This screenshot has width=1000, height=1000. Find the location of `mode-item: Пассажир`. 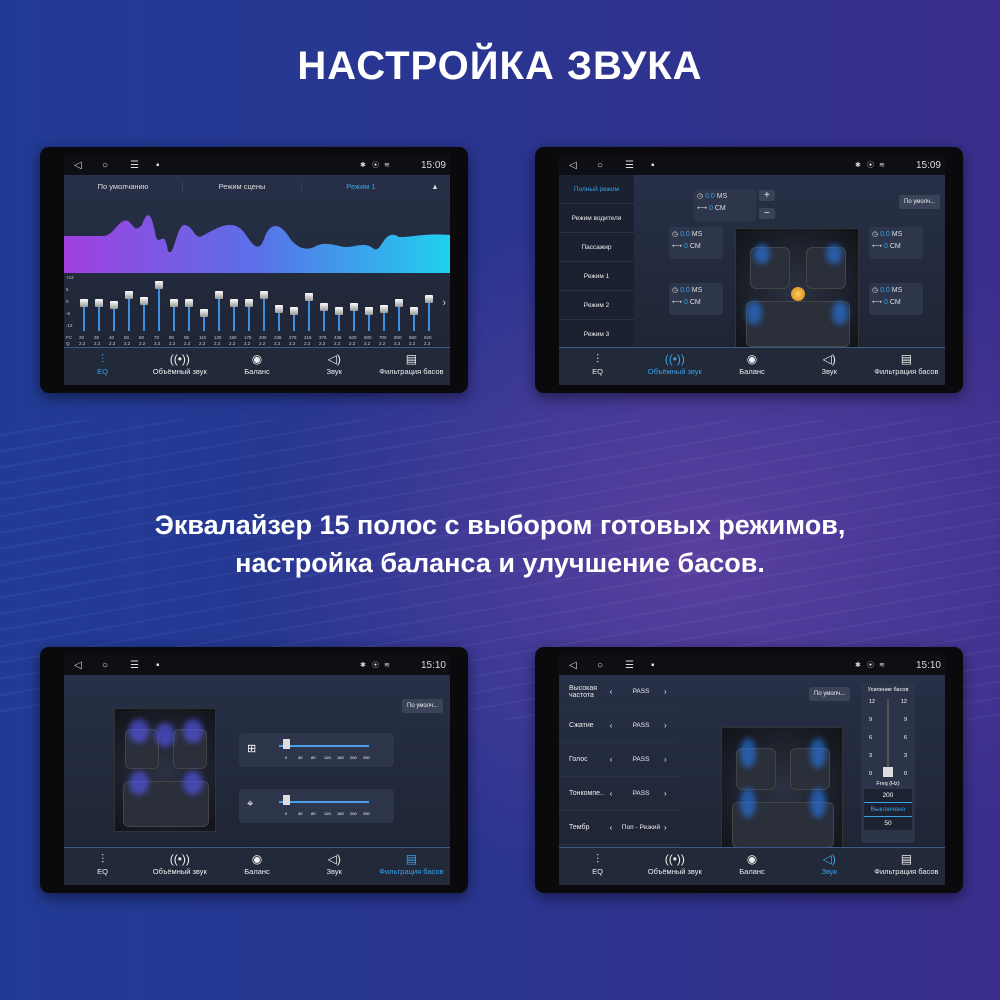

mode-item: Пассажир is located at coordinates (596, 247).